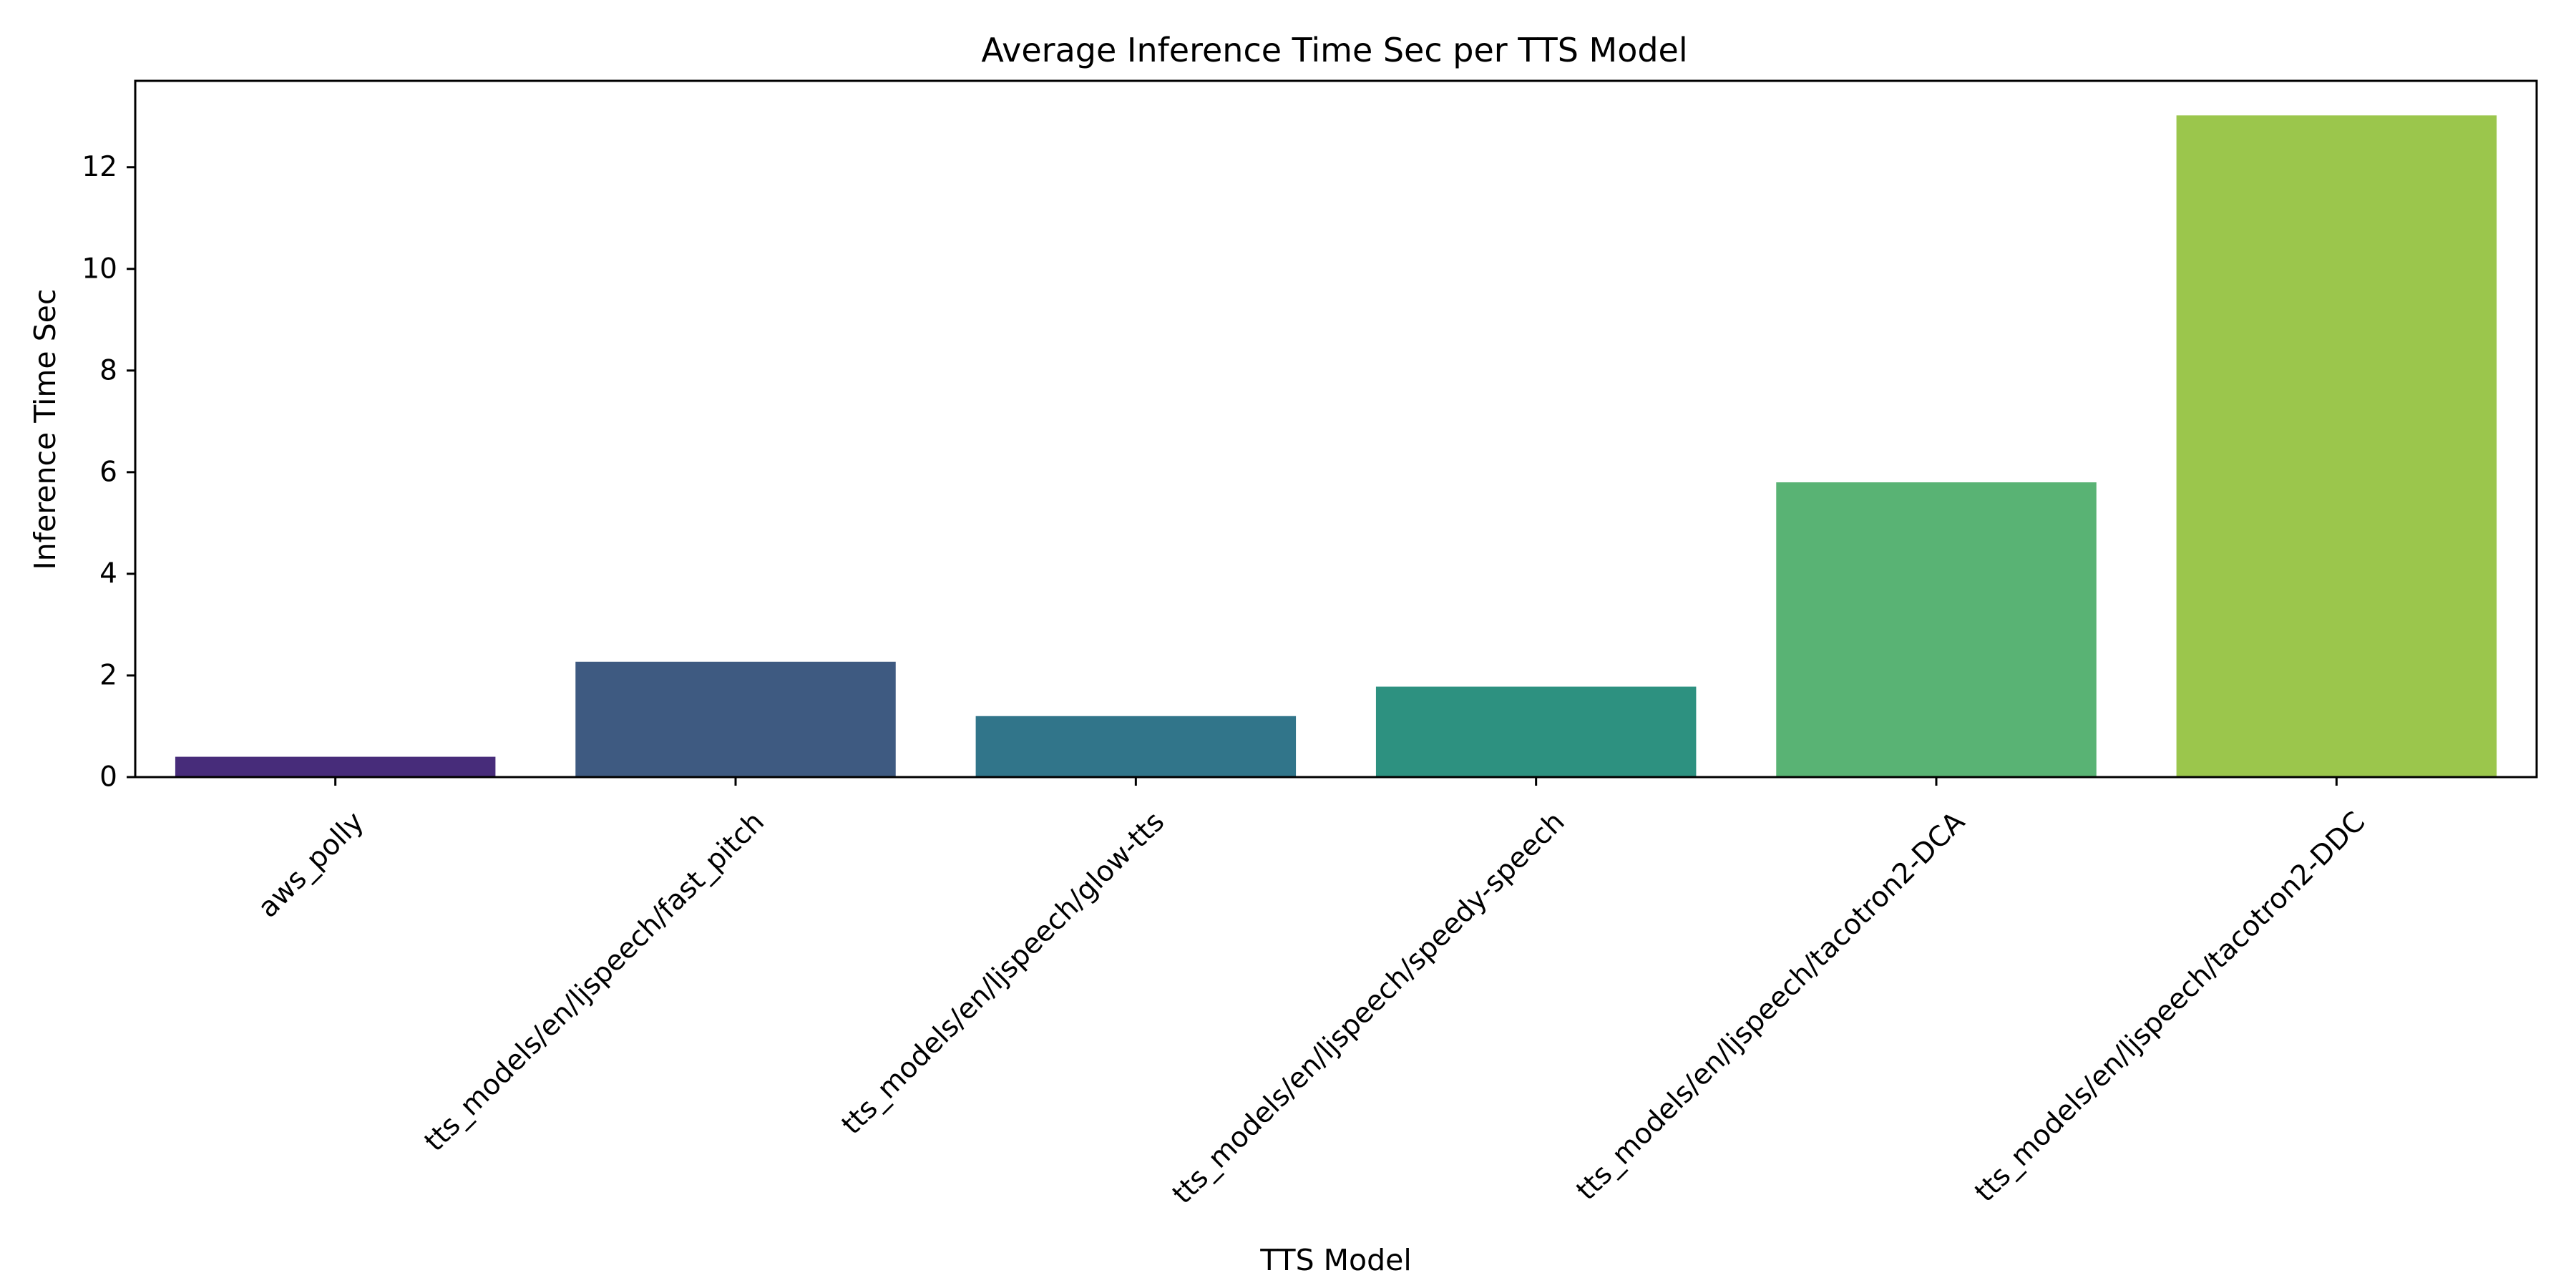 The image size is (2576, 1288). Describe the element at coordinates (1770, 1006) in the screenshot. I see `x-tick-label-4: tts_models/en/ljspeech/tacotron2-DCA` at that location.